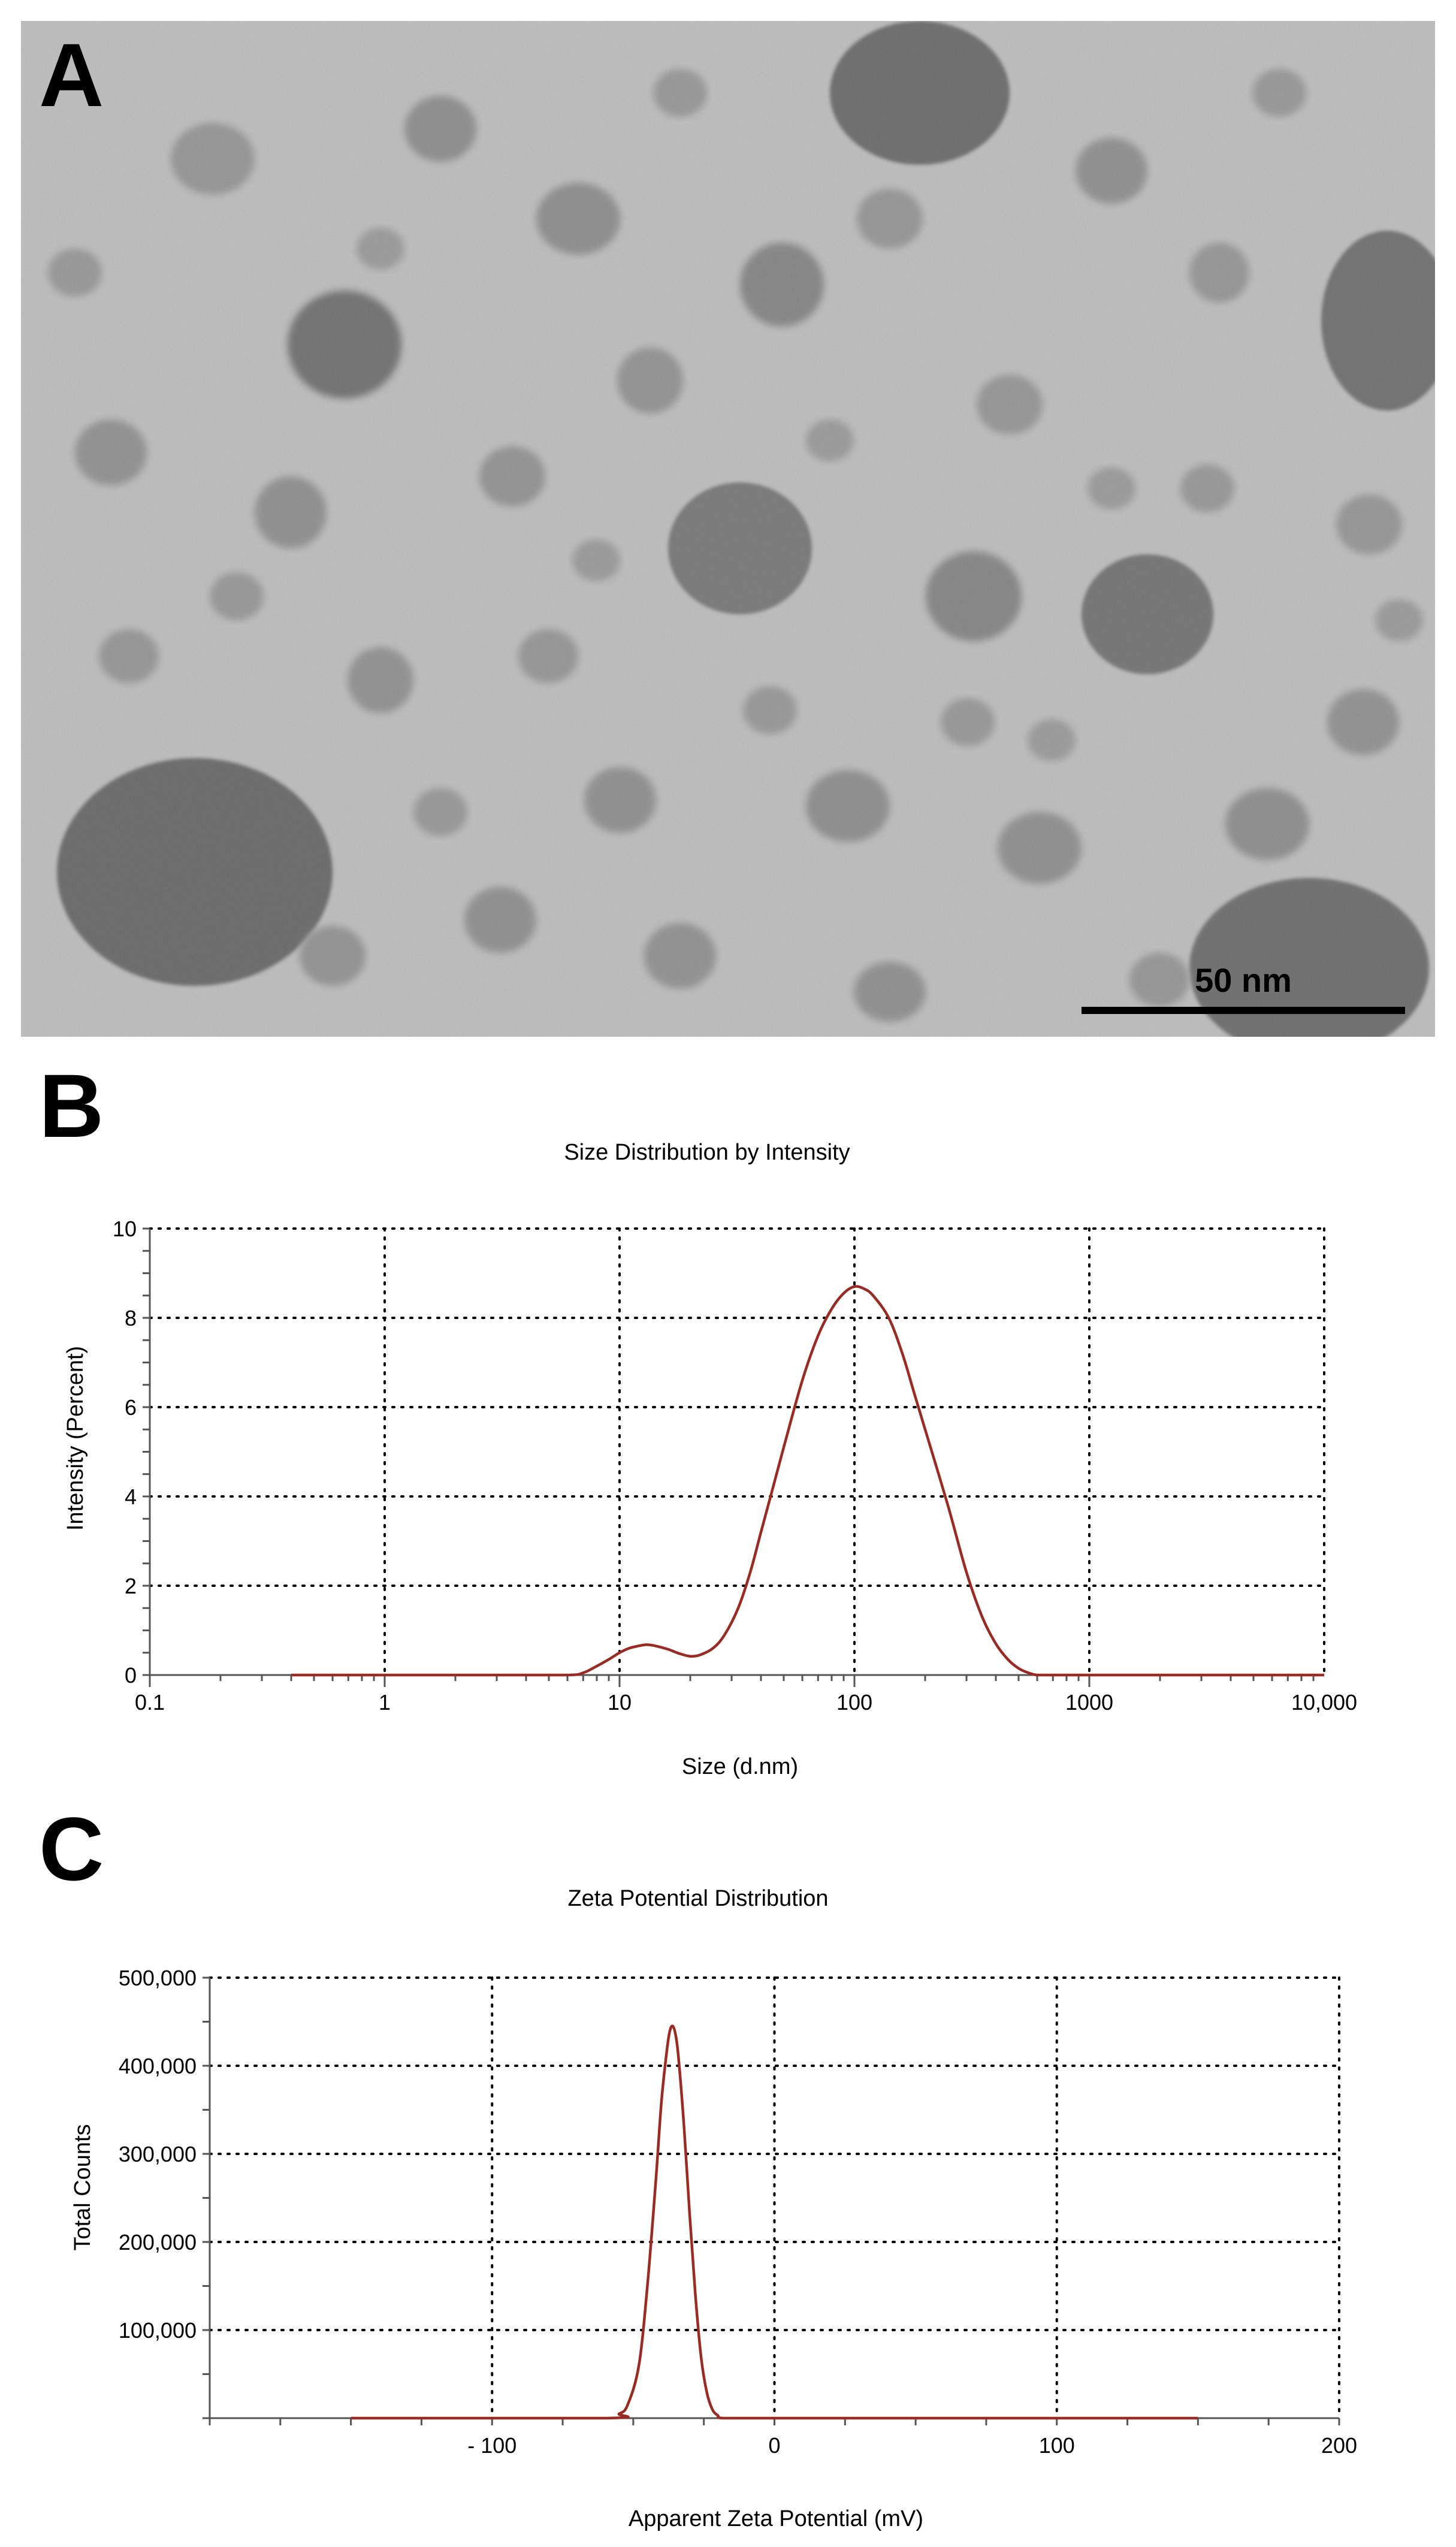 The image size is (1456, 2547). I want to click on x-tick-label: 1000, so click(1089, 1702).